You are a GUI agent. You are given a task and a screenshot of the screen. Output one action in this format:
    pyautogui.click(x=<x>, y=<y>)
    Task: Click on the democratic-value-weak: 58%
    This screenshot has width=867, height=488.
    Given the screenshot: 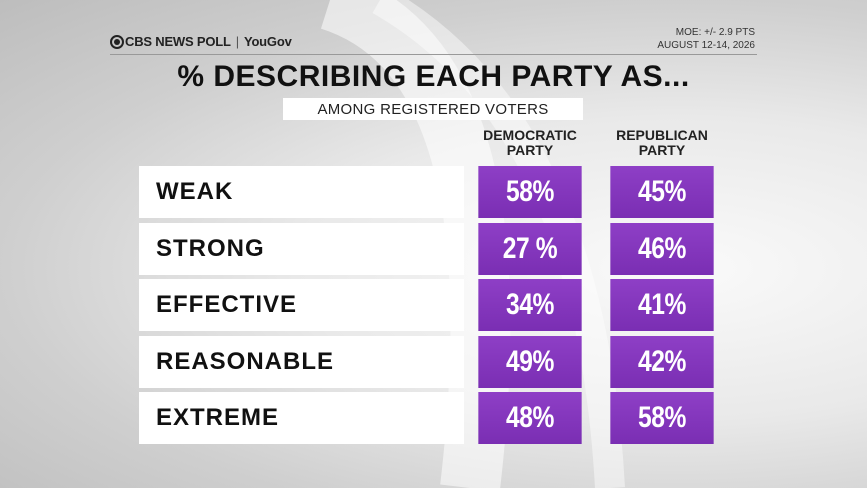 What is the action you would take?
    pyautogui.click(x=530, y=192)
    